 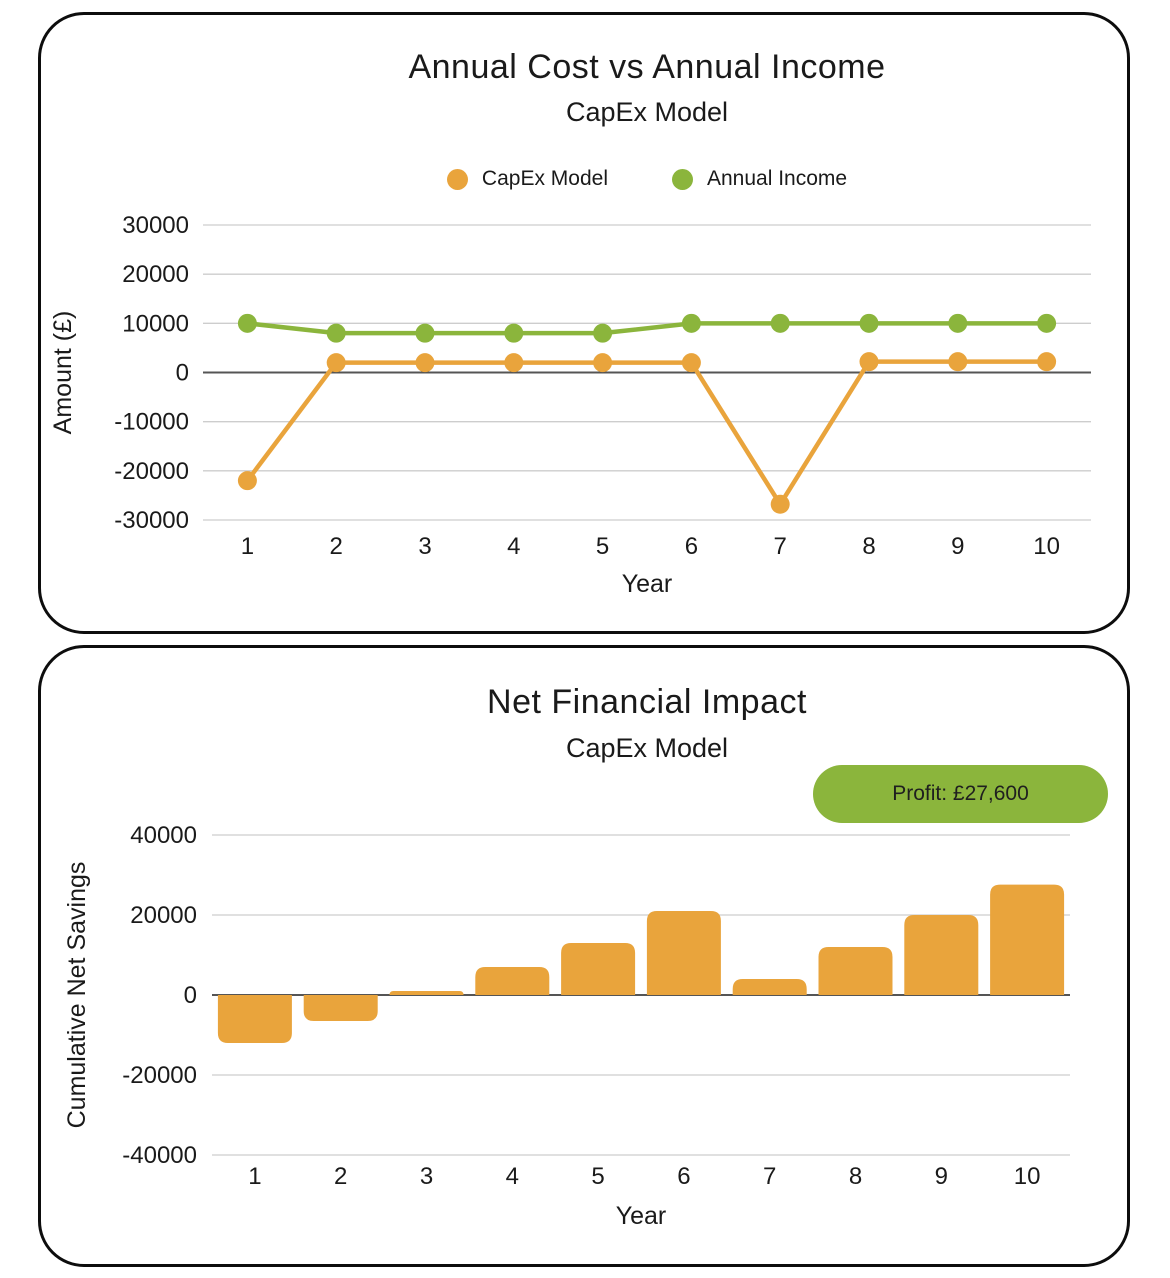 What do you see at coordinates (163, 835) in the screenshot?
I see `y-tick-label: 40000` at bounding box center [163, 835].